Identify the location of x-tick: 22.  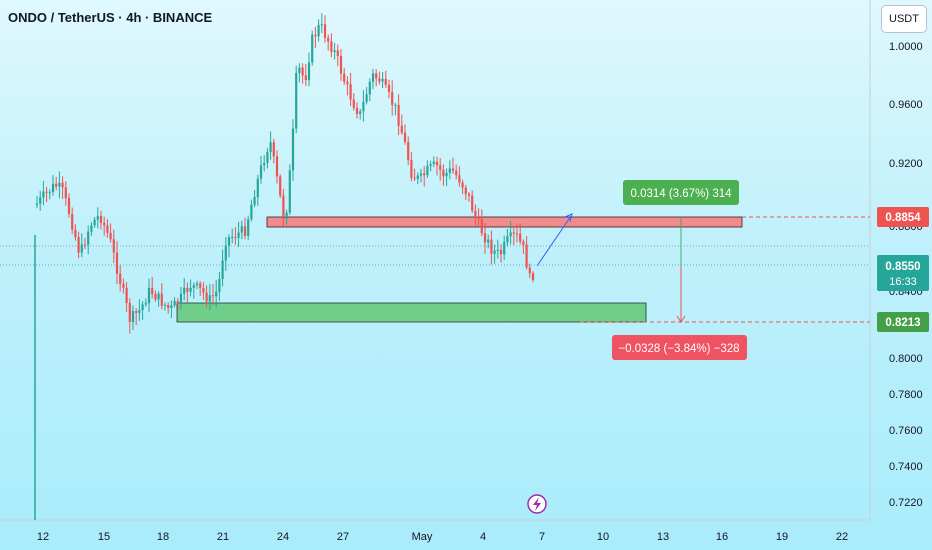
(842, 537).